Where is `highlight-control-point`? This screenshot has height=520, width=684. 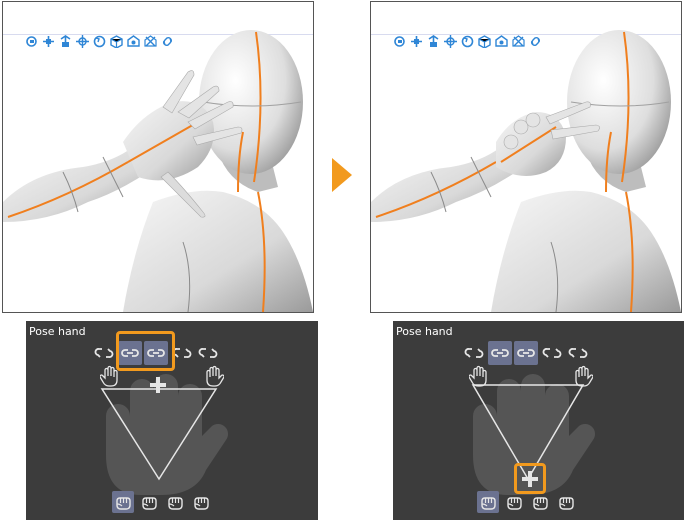
highlight-control-point is located at coordinates (530, 478).